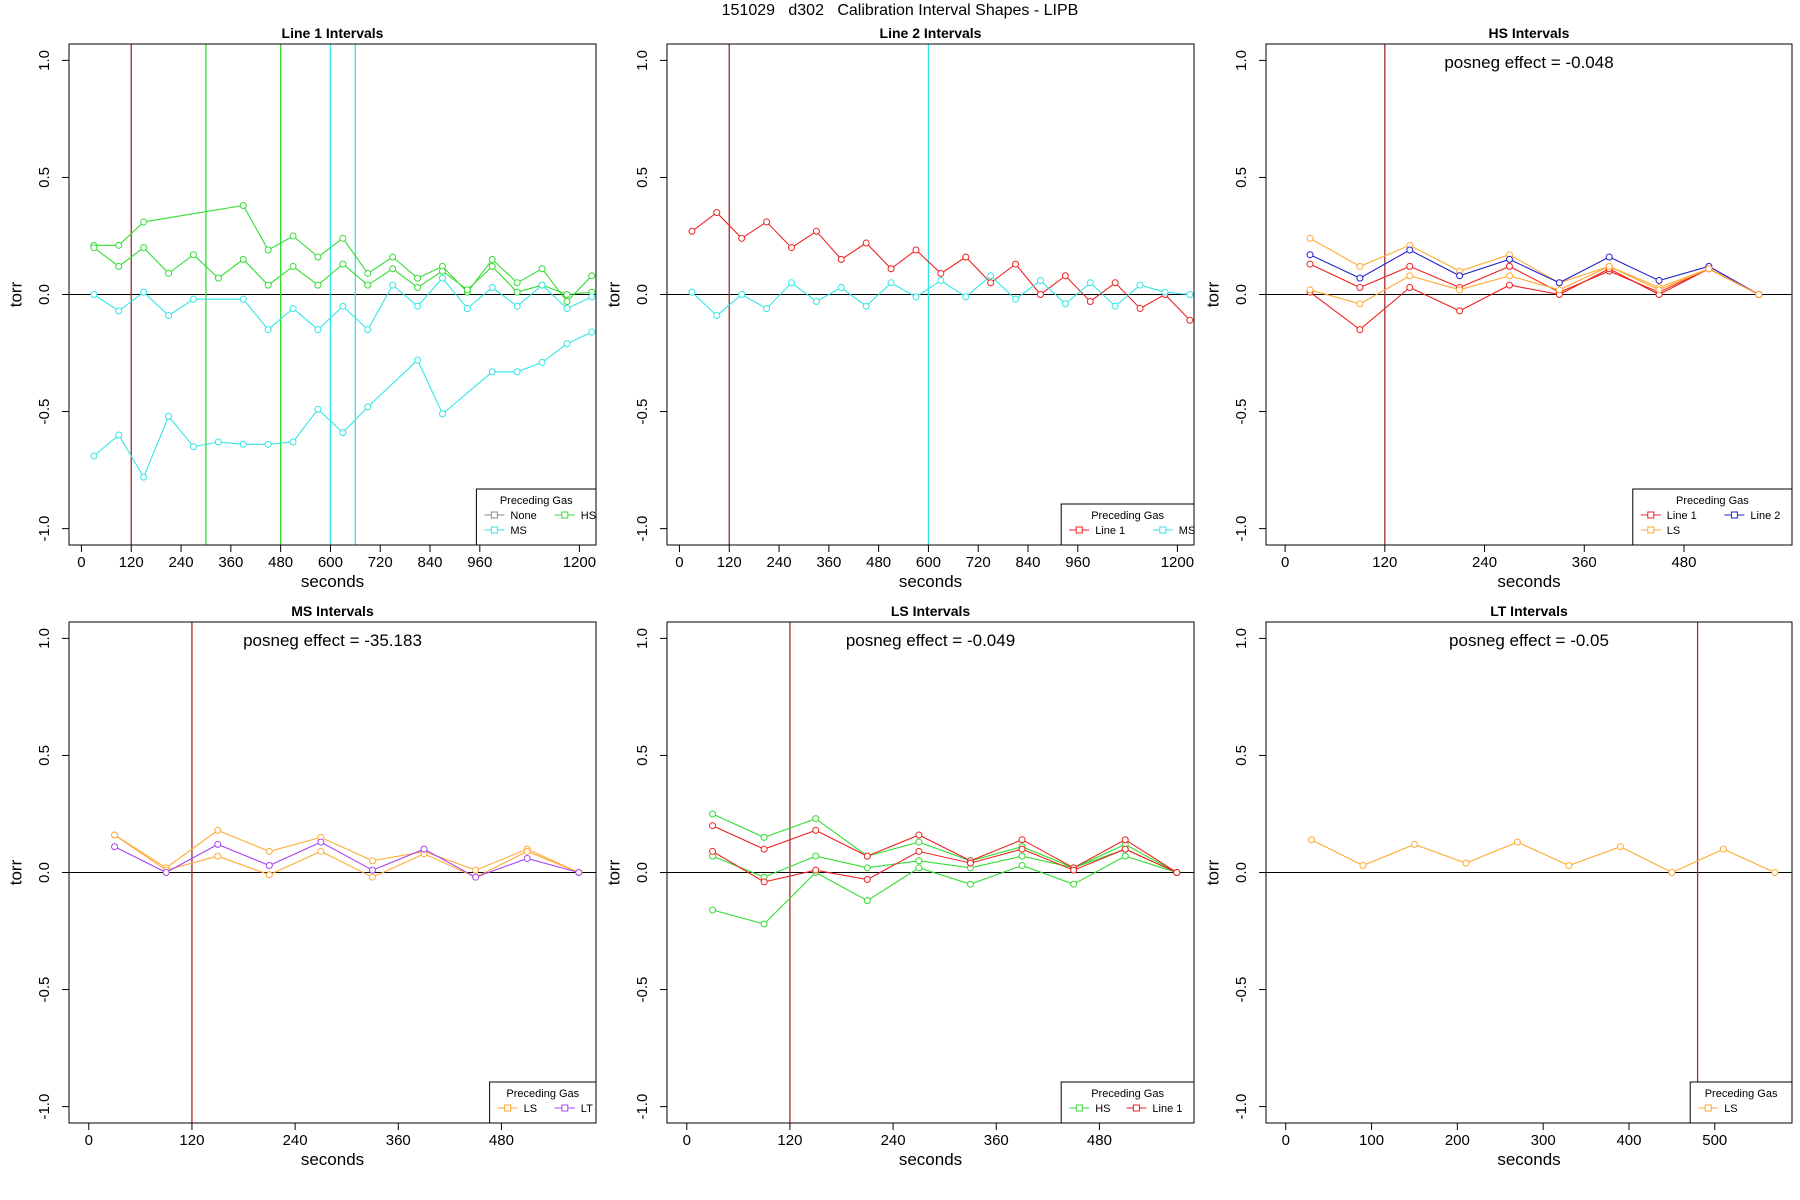  I want to click on legend-label: MS, so click(518, 531).